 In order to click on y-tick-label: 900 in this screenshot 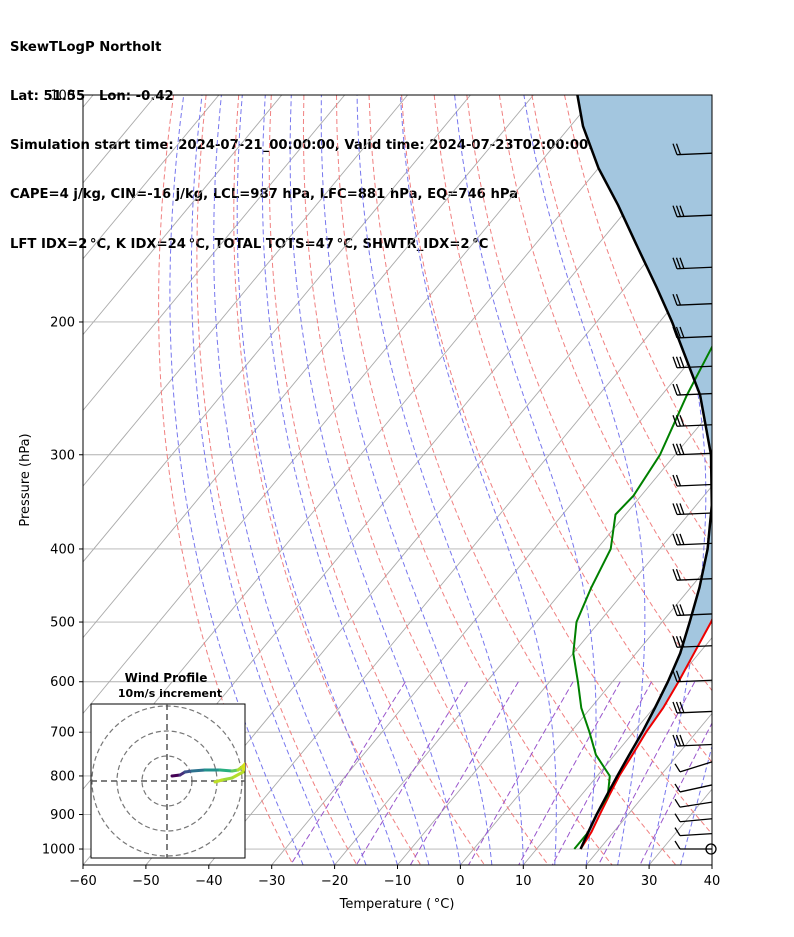, I will do `click(62, 815)`.